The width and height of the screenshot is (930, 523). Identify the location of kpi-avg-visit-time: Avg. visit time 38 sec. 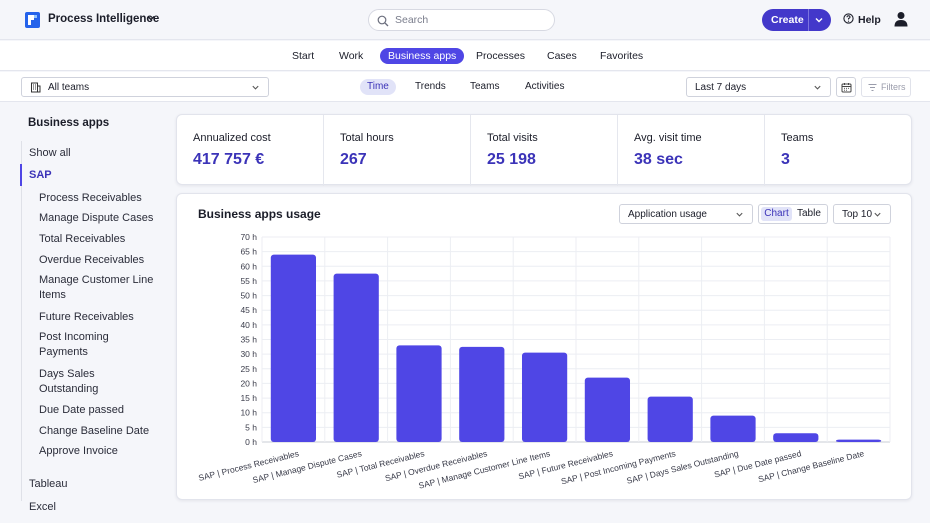
(691, 150).